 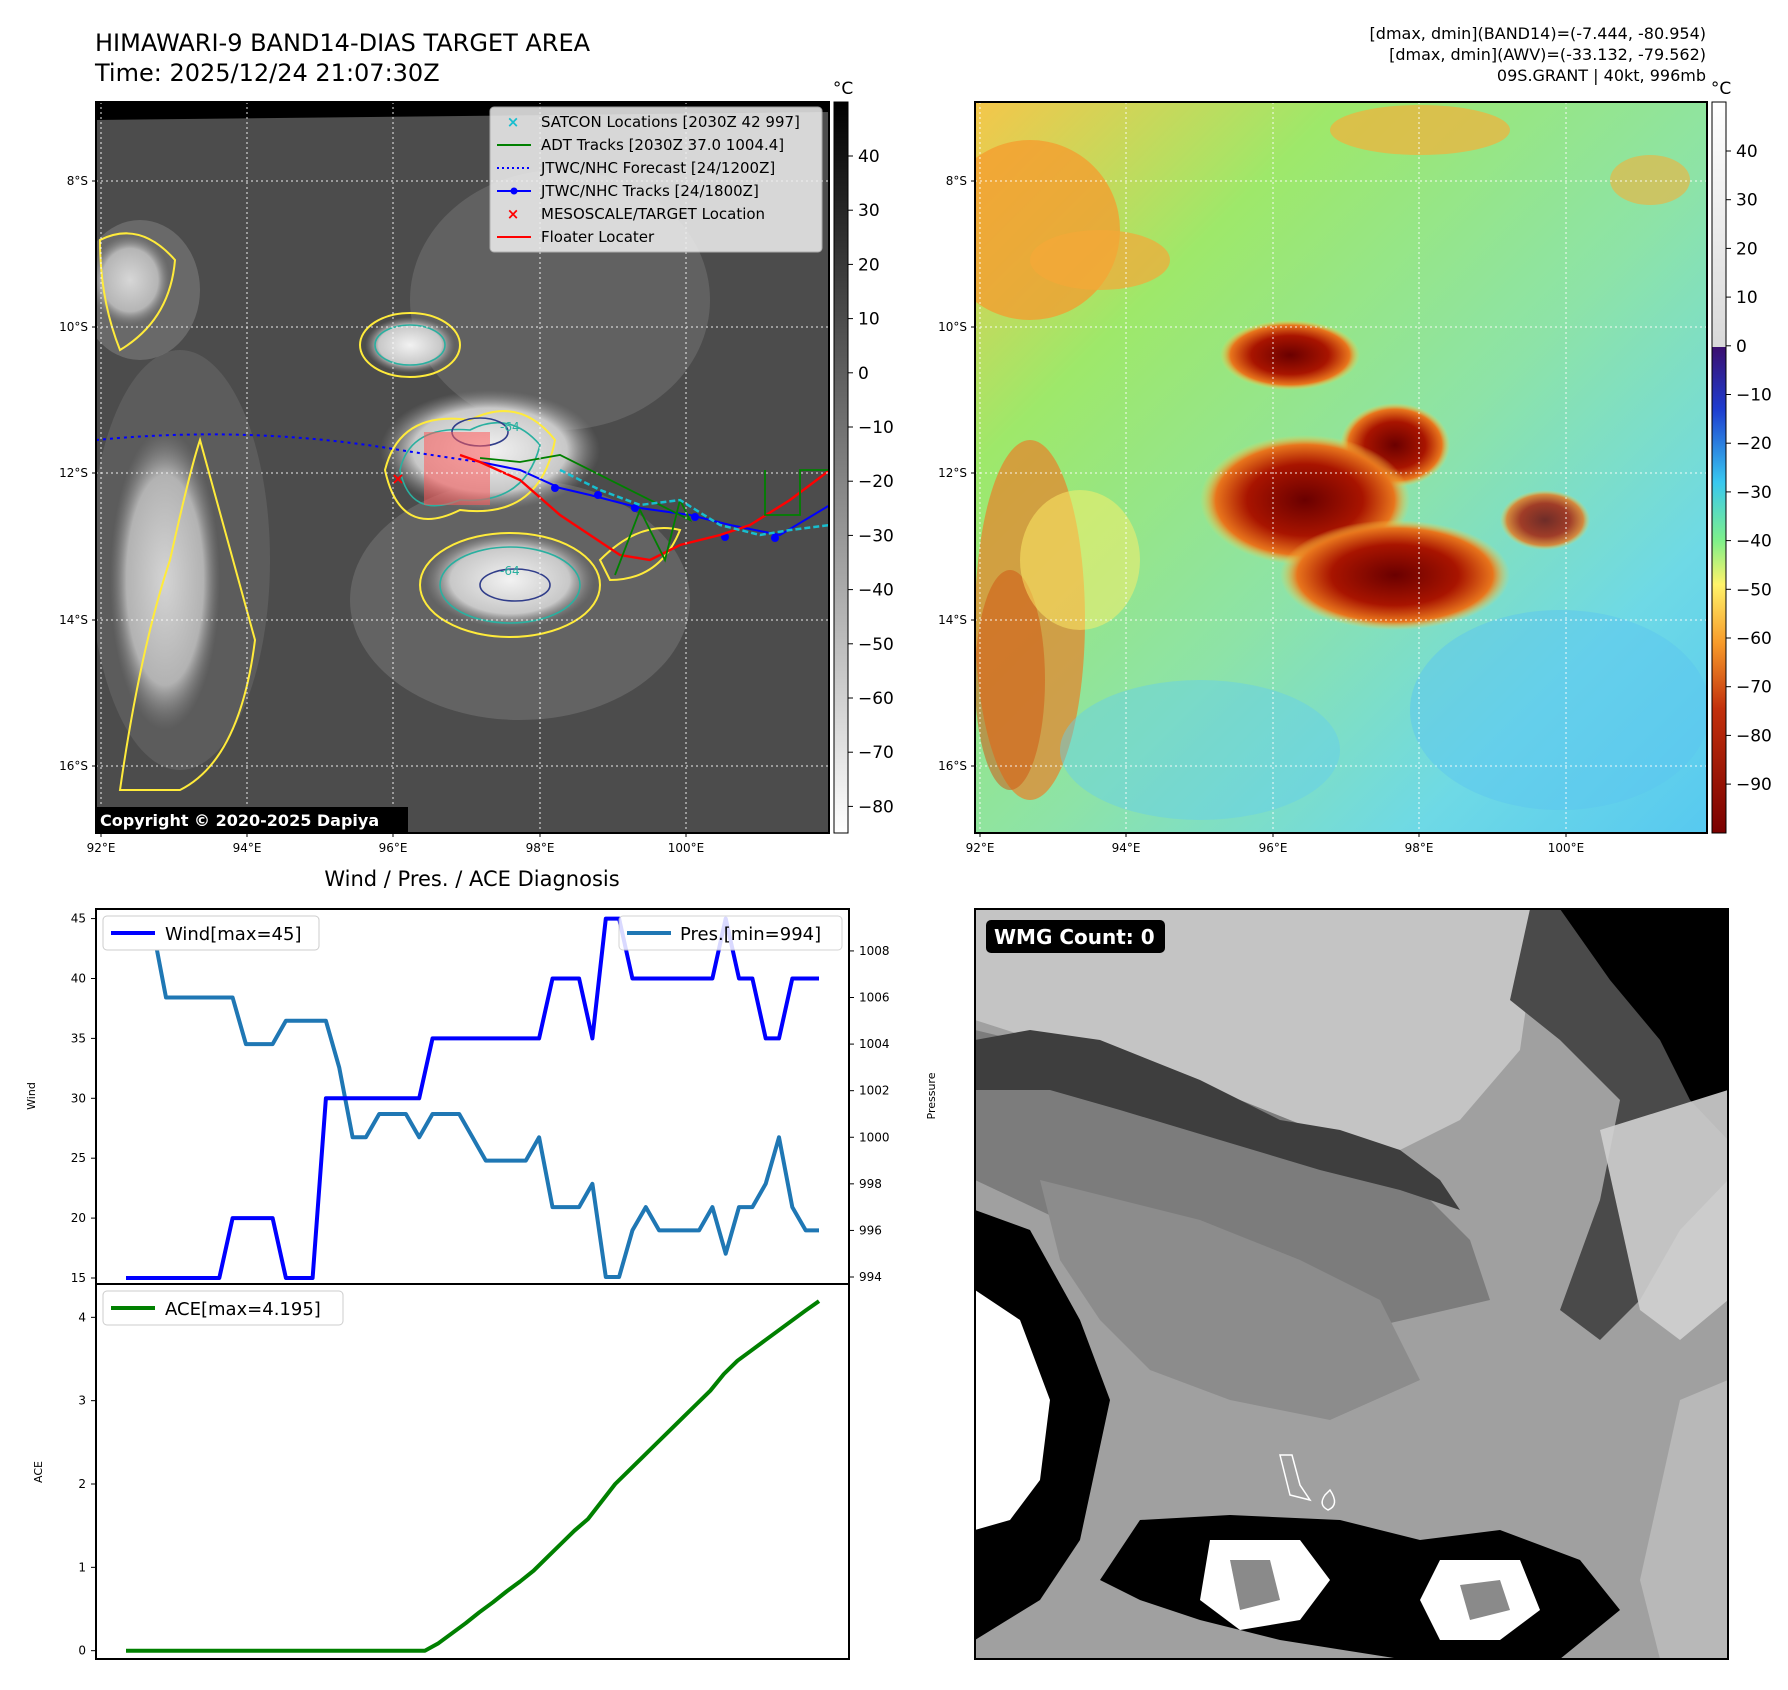 What do you see at coordinates (1419, 848) in the screenshot?
I see `map2-lon-label: 98°E` at bounding box center [1419, 848].